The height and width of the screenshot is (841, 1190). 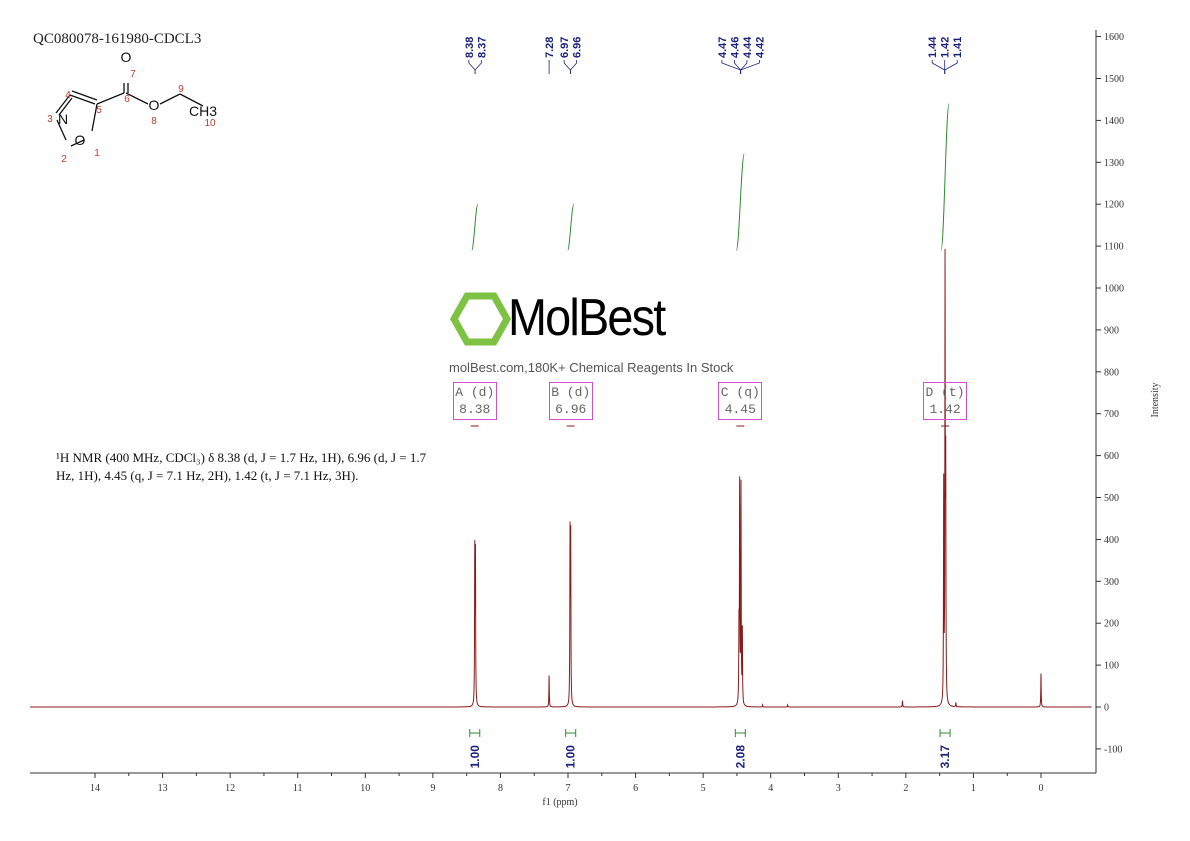 I want to click on multiplet-shift: 4.45, so click(x=740, y=409).